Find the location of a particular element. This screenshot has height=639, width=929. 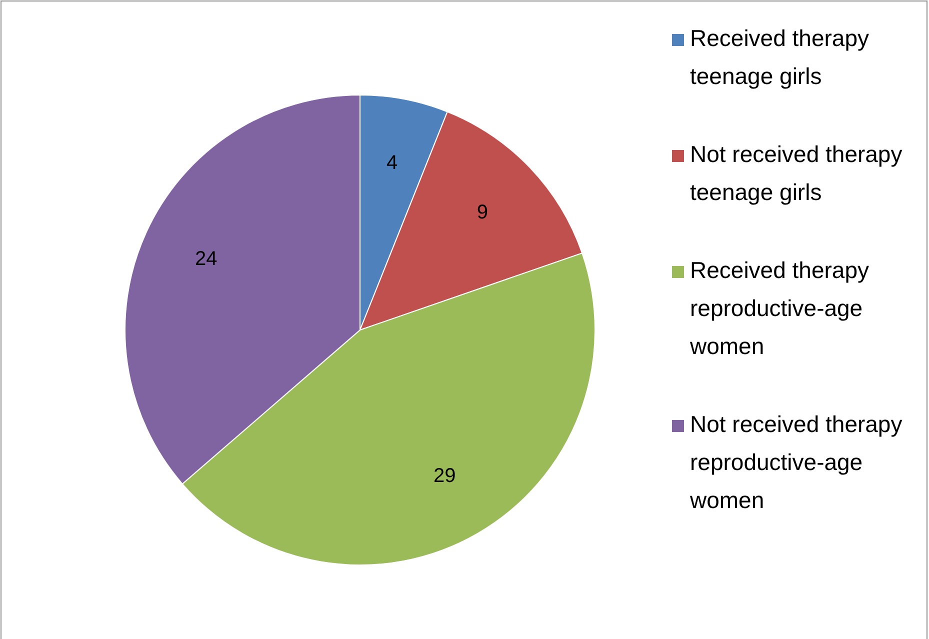

legend-label: Received therapy reproductive-age women is located at coordinates (779, 308).